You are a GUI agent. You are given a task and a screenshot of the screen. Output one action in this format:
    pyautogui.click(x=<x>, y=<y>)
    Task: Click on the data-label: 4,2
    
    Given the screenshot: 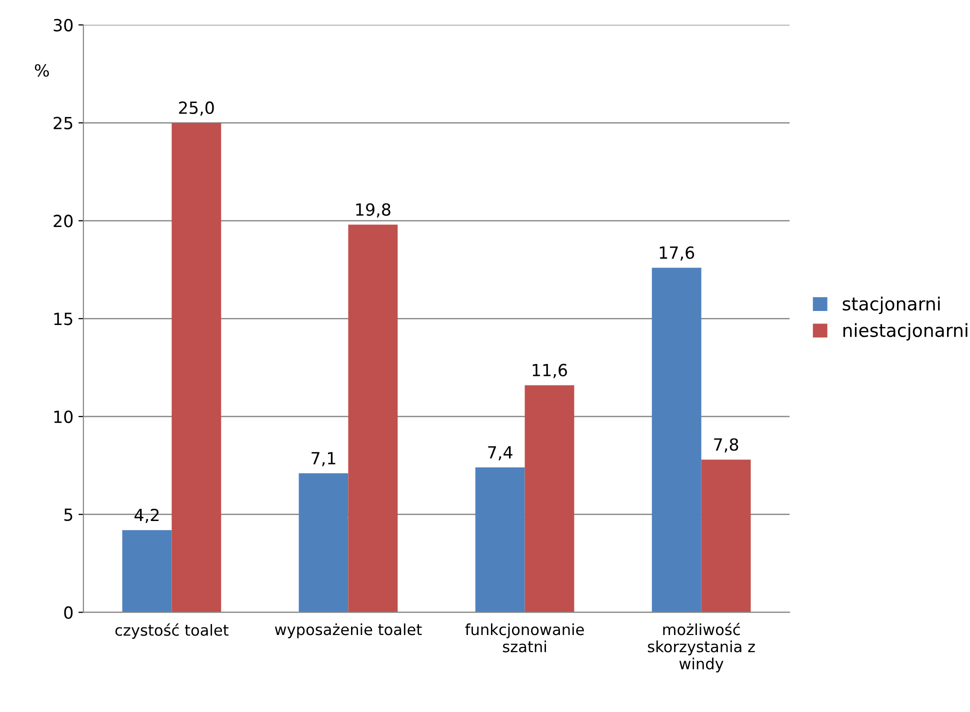 What is the action you would take?
    pyautogui.click(x=146, y=515)
    